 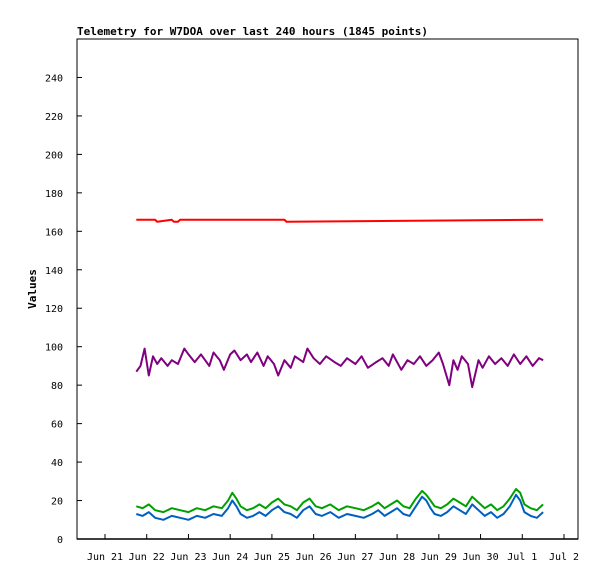 I want to click on y-axis-ticks: 0 20 40 60 80 100 120 140 160 180 200 220 240, so click(x=63, y=309).